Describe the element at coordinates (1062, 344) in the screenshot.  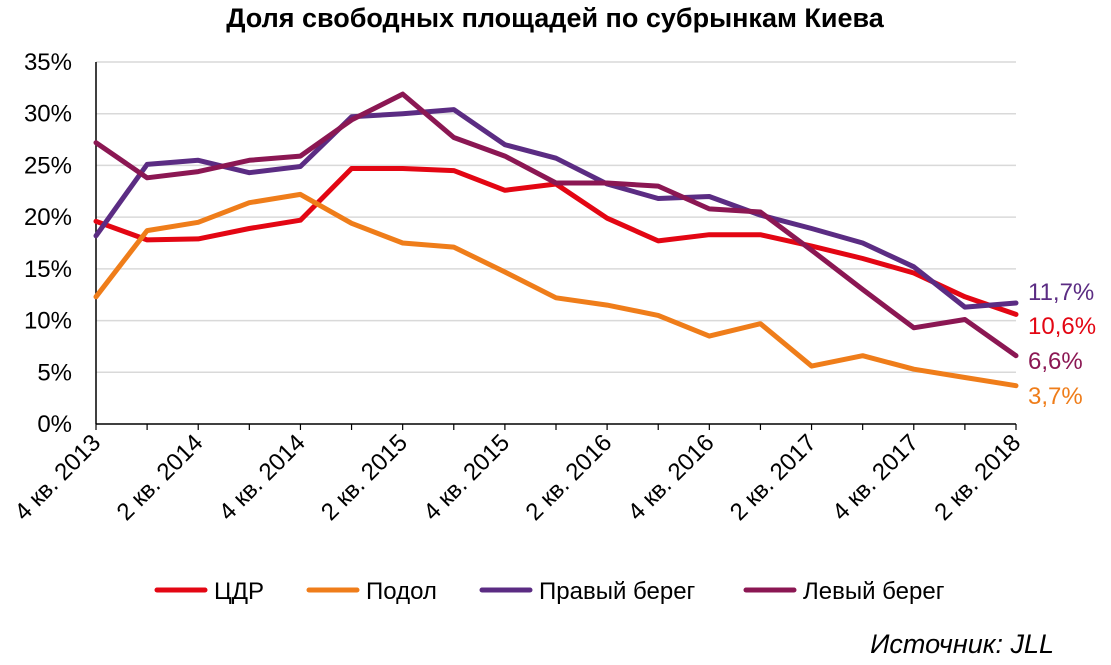
I see `end-labels: 10,6% 3,7% 11,7% 6,6%` at that location.